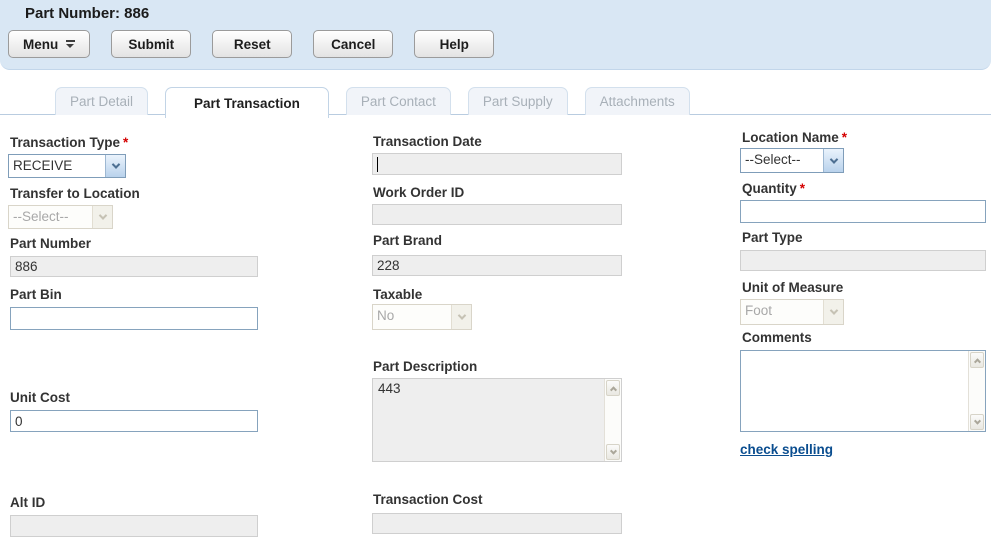 This screenshot has height=541, width=991. I want to click on submit-button: Submit, so click(151, 44).